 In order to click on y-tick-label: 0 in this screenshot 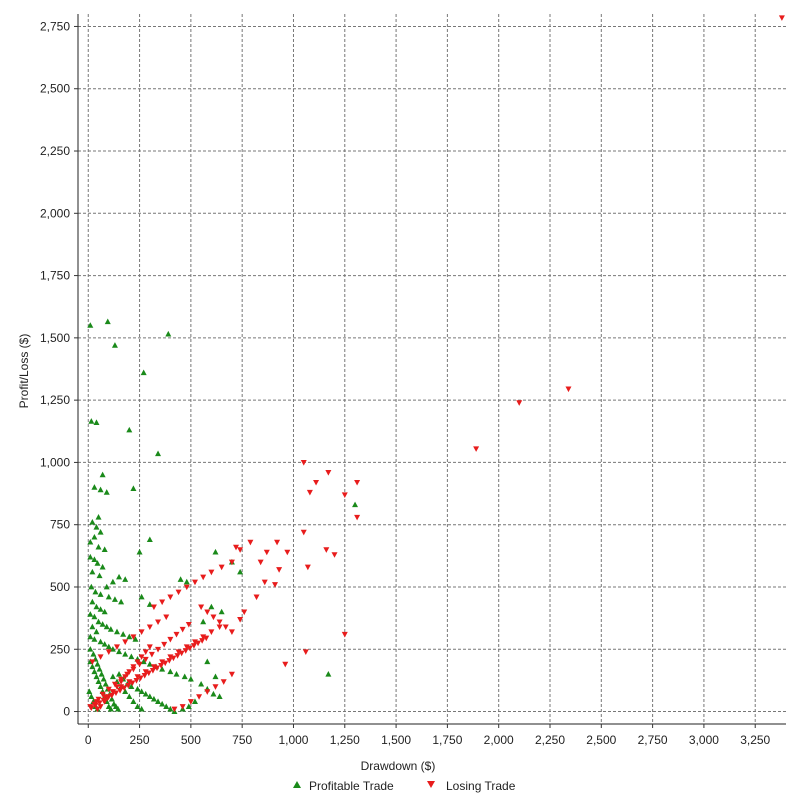, I will do `click(66, 712)`.